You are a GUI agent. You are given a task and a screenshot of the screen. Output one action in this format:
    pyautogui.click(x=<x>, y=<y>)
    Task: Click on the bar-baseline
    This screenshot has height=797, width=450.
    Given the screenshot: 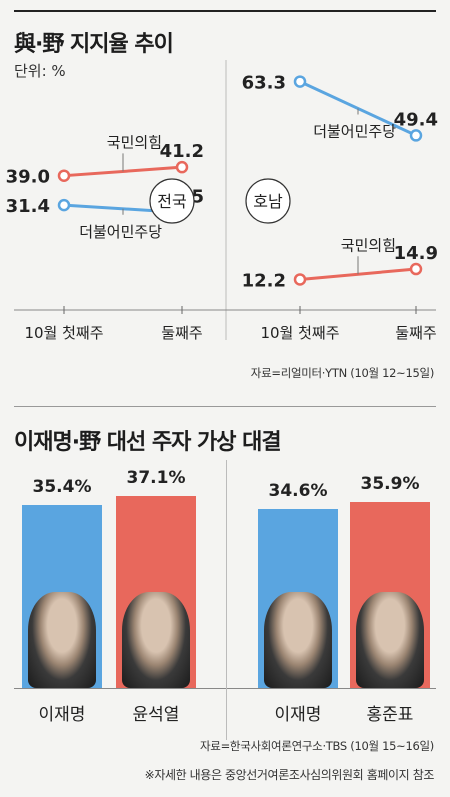 What is the action you would take?
    pyautogui.click(x=225, y=688)
    